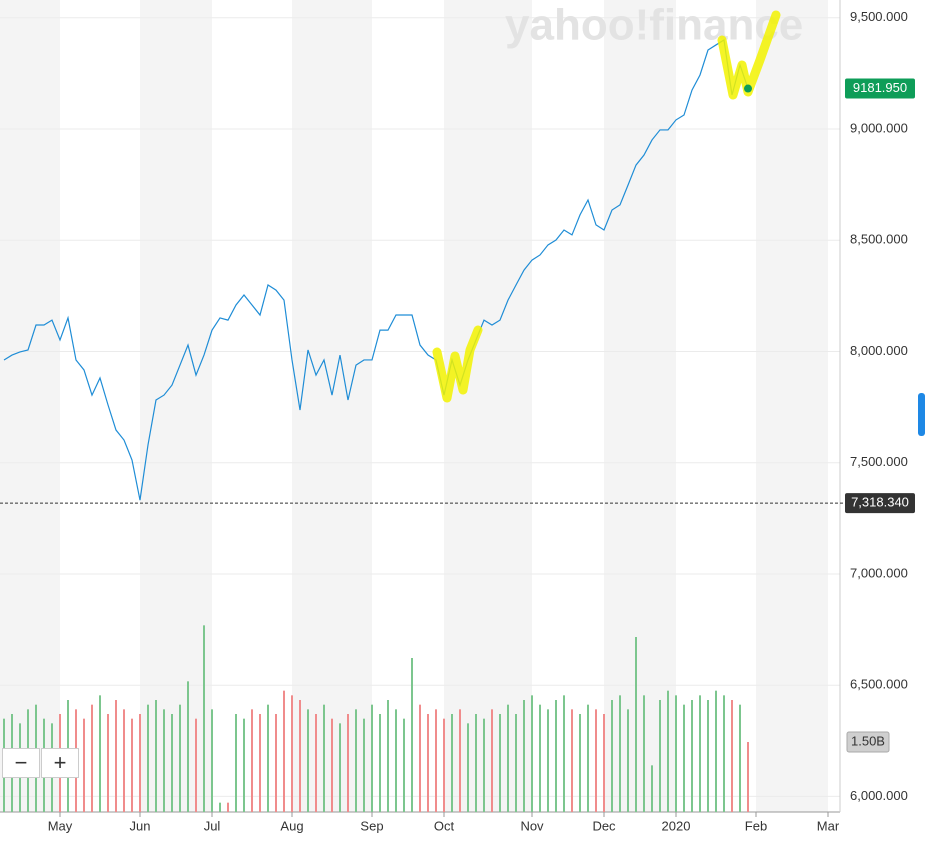 The height and width of the screenshot is (853, 925). I want to click on x-tick-label: Aug, so click(291, 825).